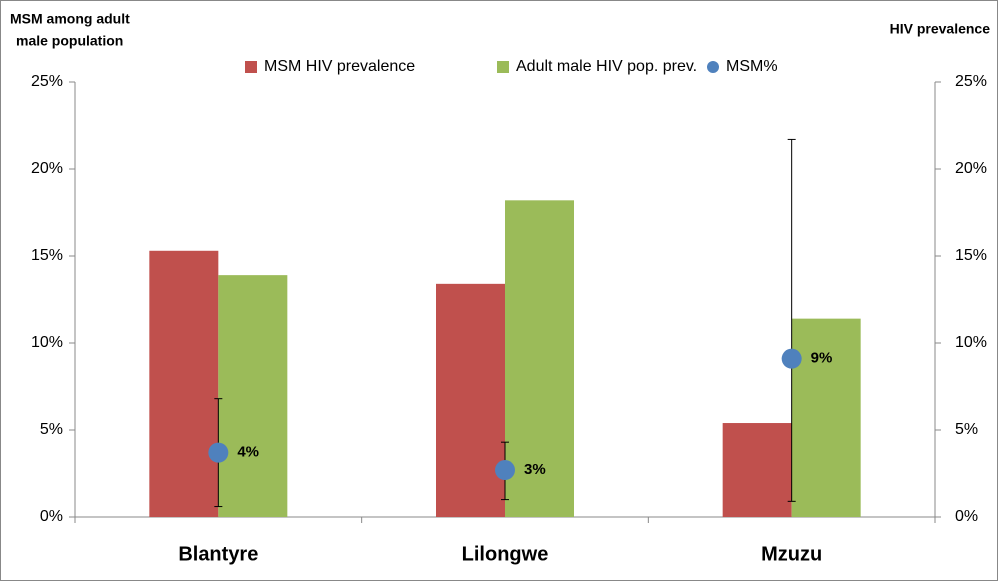 The image size is (998, 581). Describe the element at coordinates (47, 255) in the screenshot. I see `y-tick-label: 15%` at that location.